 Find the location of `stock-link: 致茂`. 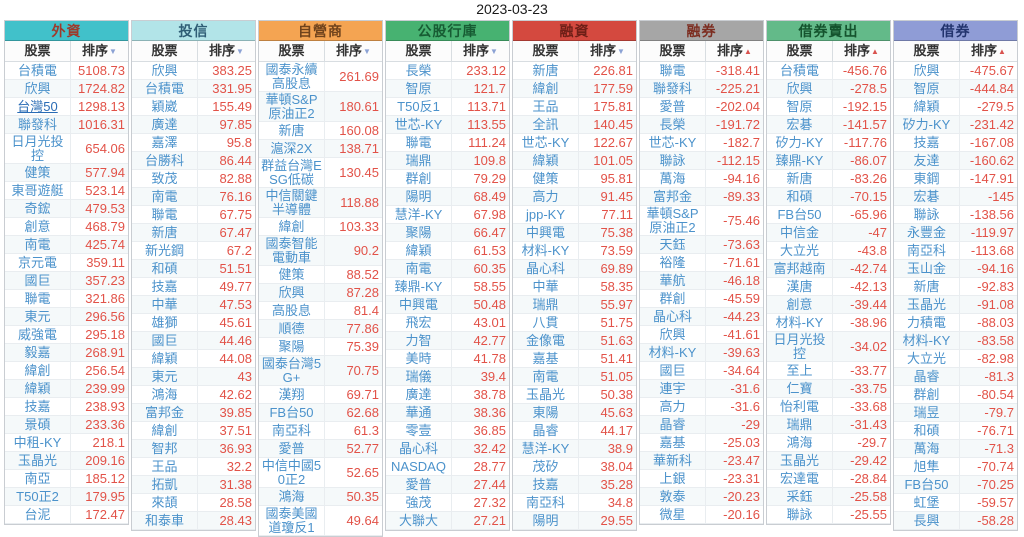

stock-link: 致茂 is located at coordinates (165, 178).